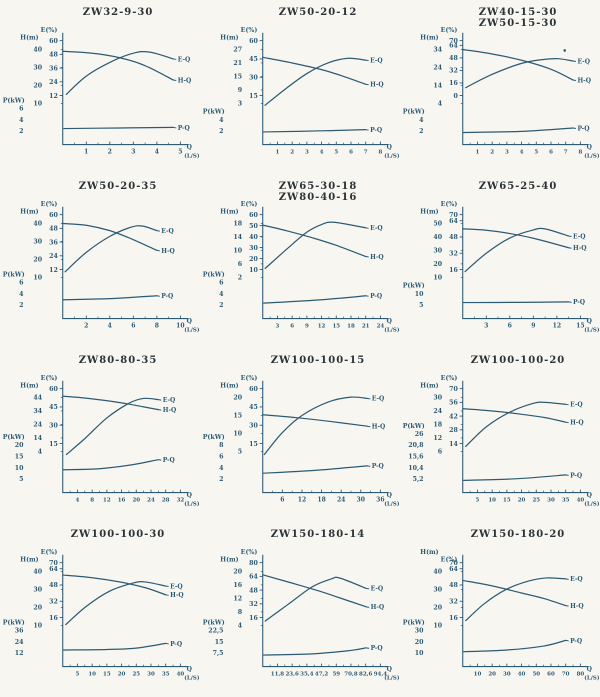 The width and height of the screenshot is (600, 697). What do you see at coordinates (419, 434) in the screenshot?
I see `p-tick-label: 26` at bounding box center [419, 434].